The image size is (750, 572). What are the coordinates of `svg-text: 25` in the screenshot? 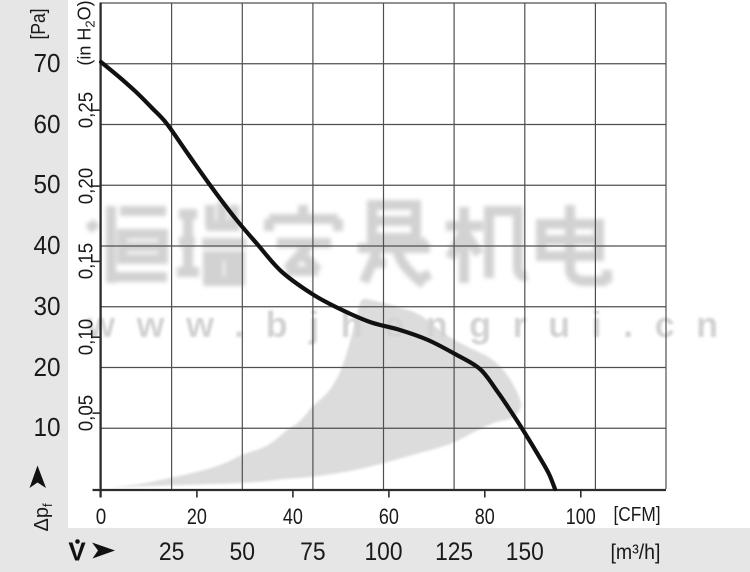 It's located at (172, 552).